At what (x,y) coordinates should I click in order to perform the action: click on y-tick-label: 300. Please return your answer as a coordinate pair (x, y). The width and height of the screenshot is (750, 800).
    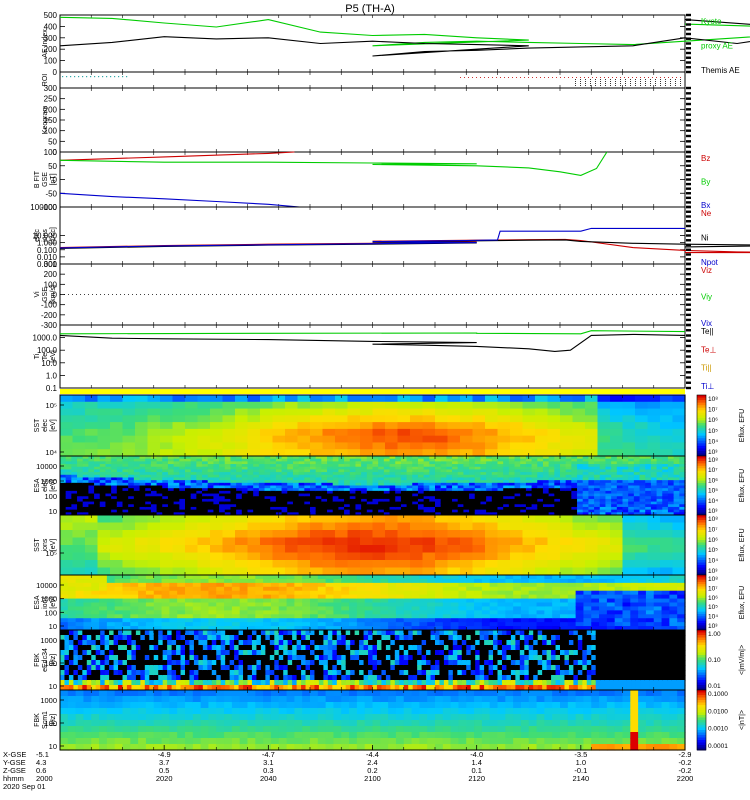
    Looking at the image, I should click on (51, 38).